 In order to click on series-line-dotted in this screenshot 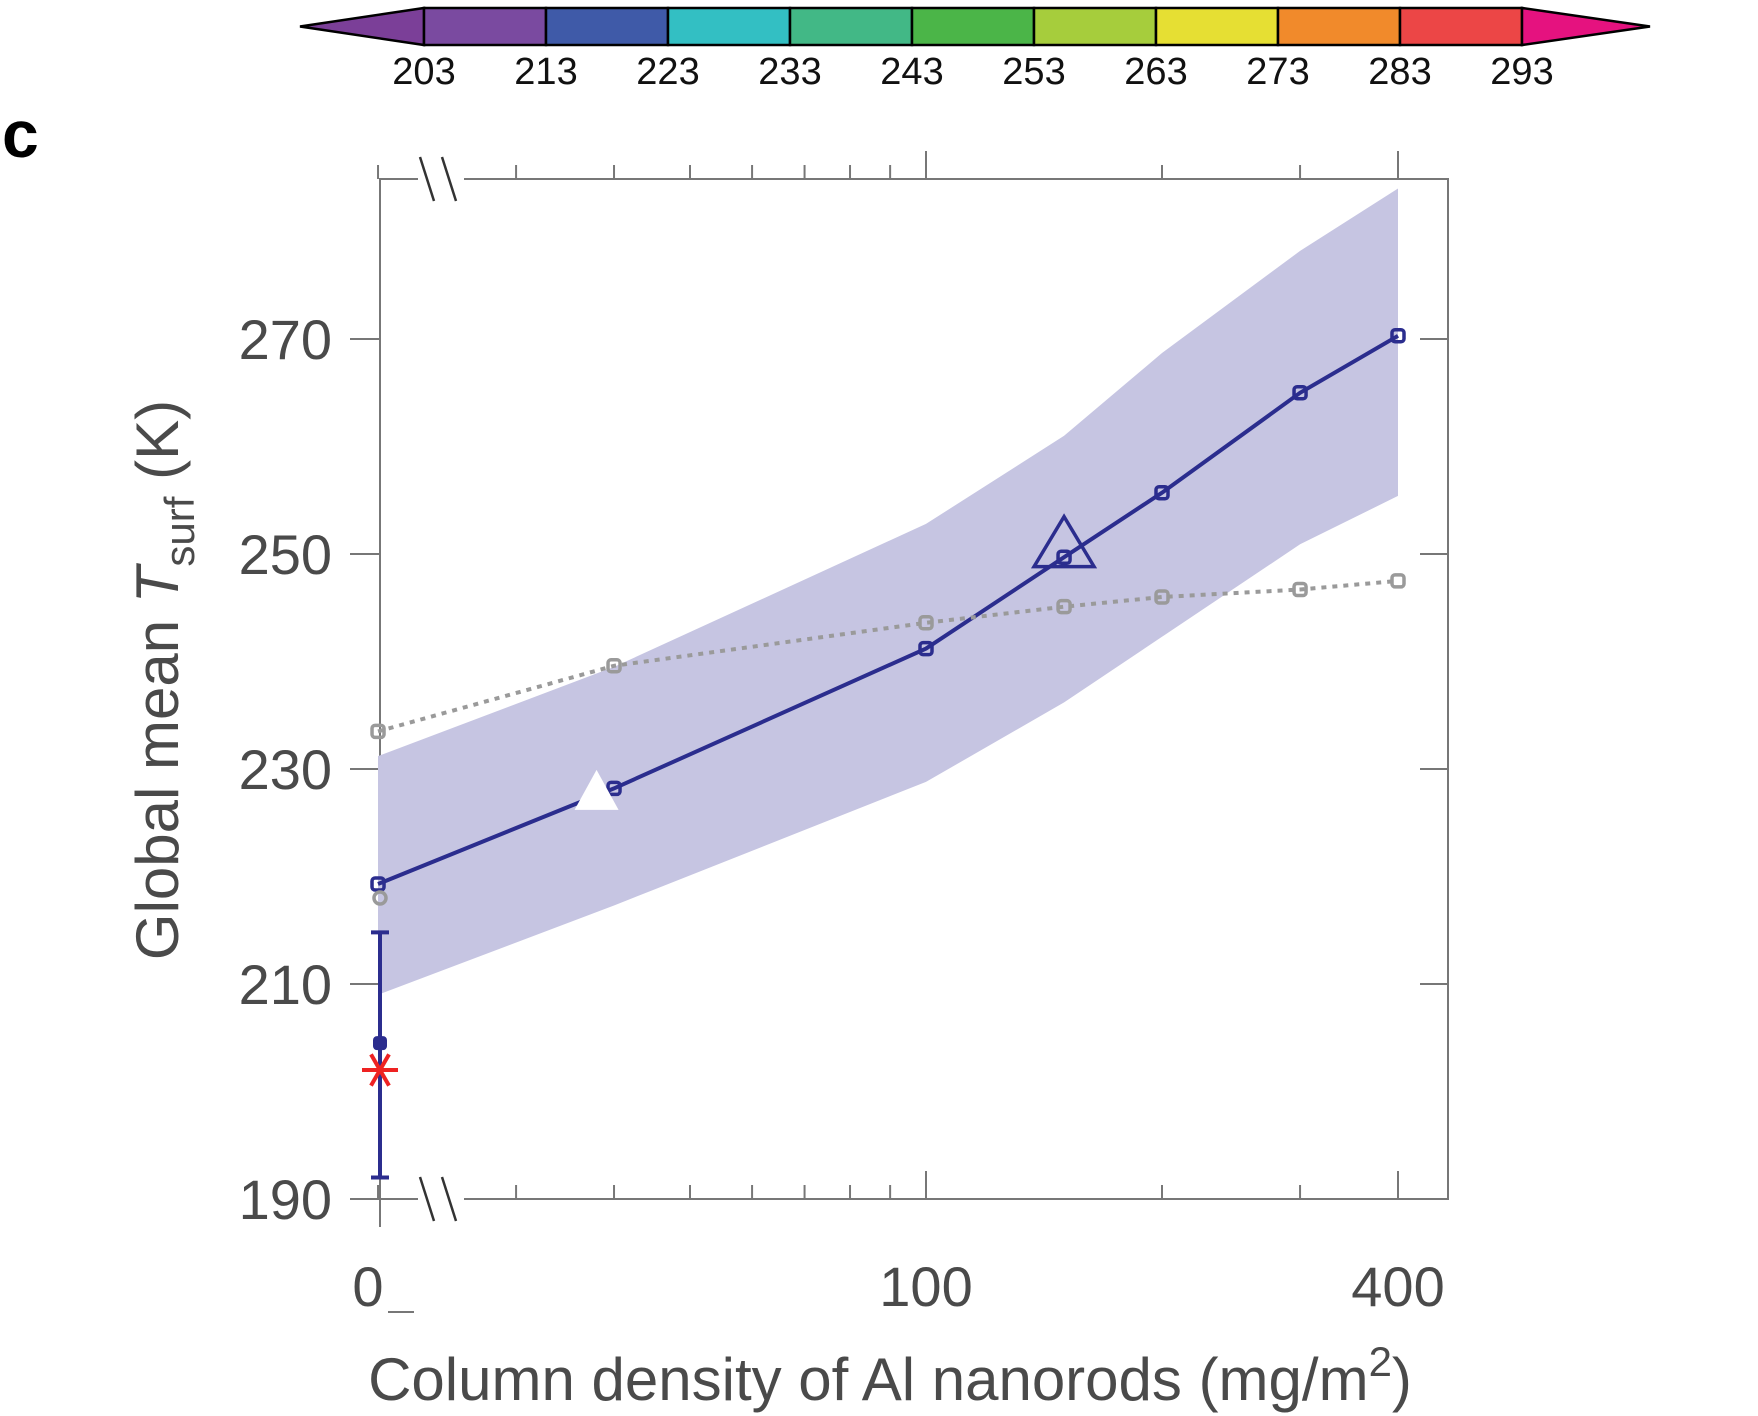, I will do `click(888, 656)`.